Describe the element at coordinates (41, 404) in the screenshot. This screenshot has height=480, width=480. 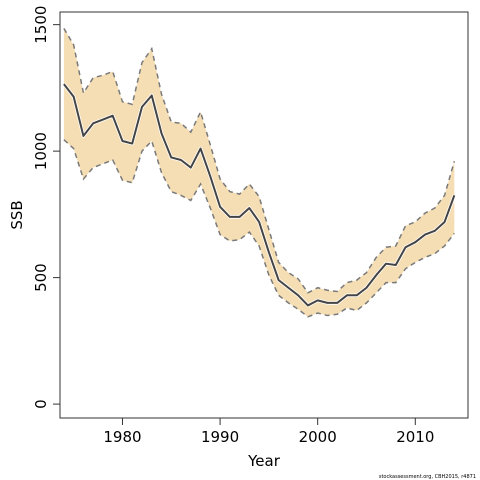
I see `y-tick-label: 0` at that location.